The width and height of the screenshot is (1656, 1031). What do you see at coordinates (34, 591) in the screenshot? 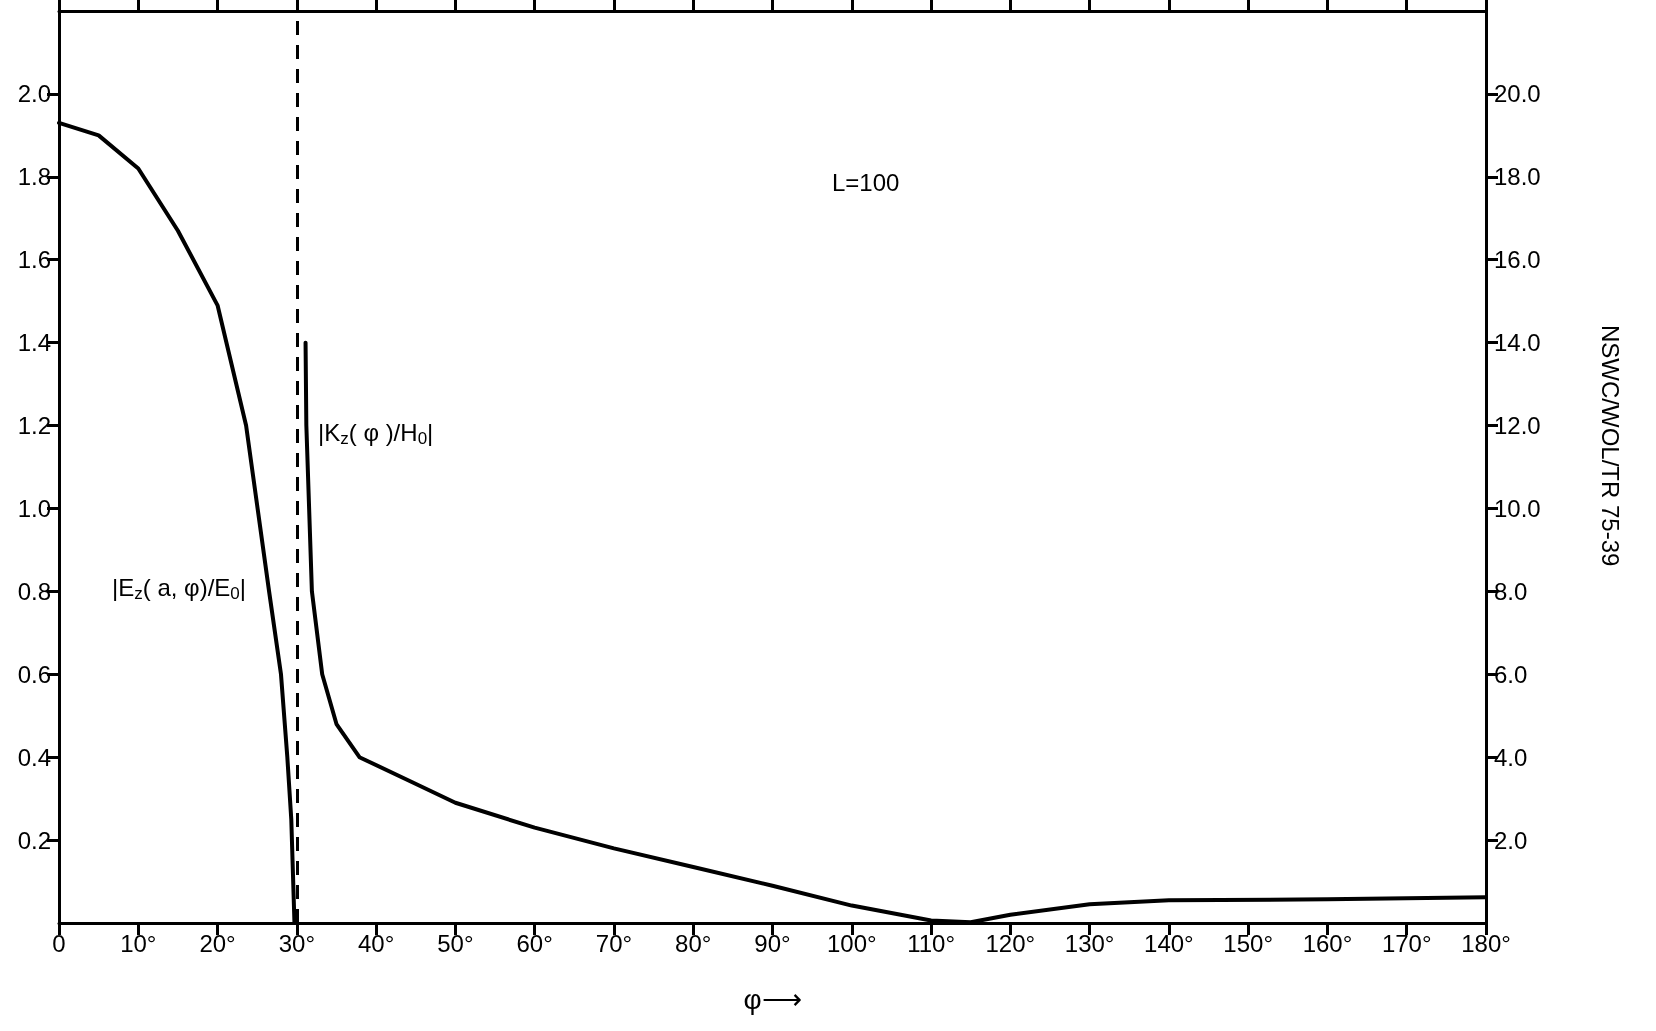
I see `y-tick-label: 0.8` at bounding box center [34, 591].